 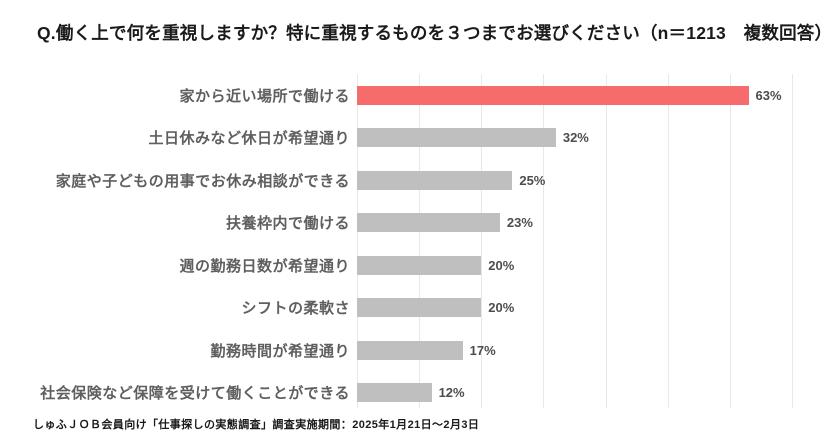 I want to click on chart-row: 社会保険など保障を受けて働くことができる 12%, so click(x=414, y=393).